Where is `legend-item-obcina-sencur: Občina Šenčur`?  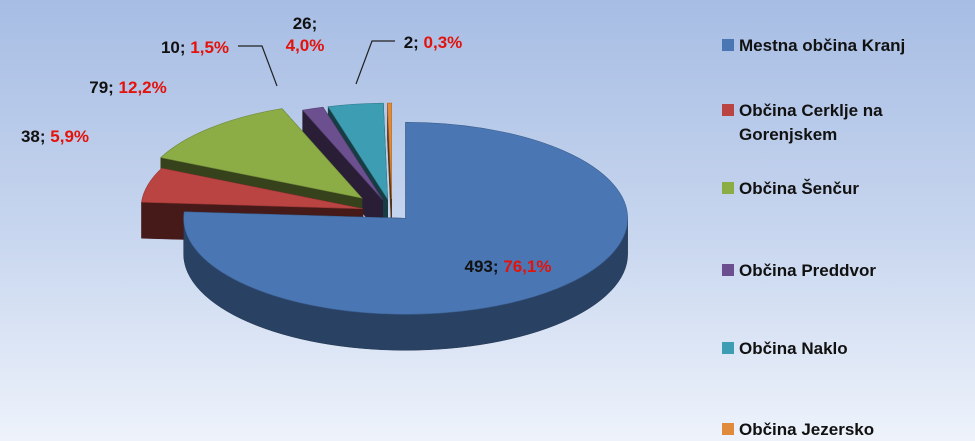 legend-item-obcina-sencur: Občina Šenčur is located at coordinates (790, 188).